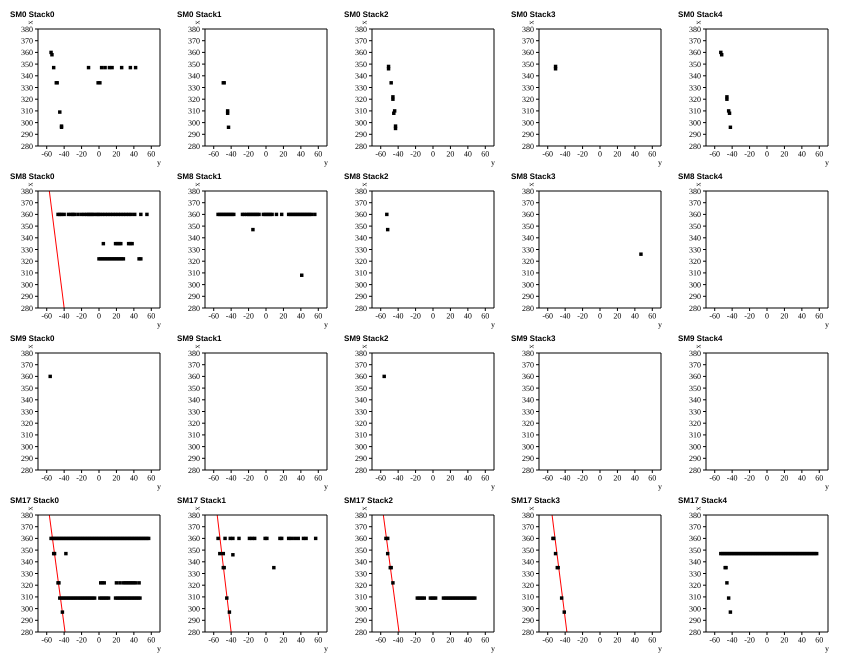 This screenshot has width=851, height=656. I want to click on y-tick-label: 380, so click(695, 515).